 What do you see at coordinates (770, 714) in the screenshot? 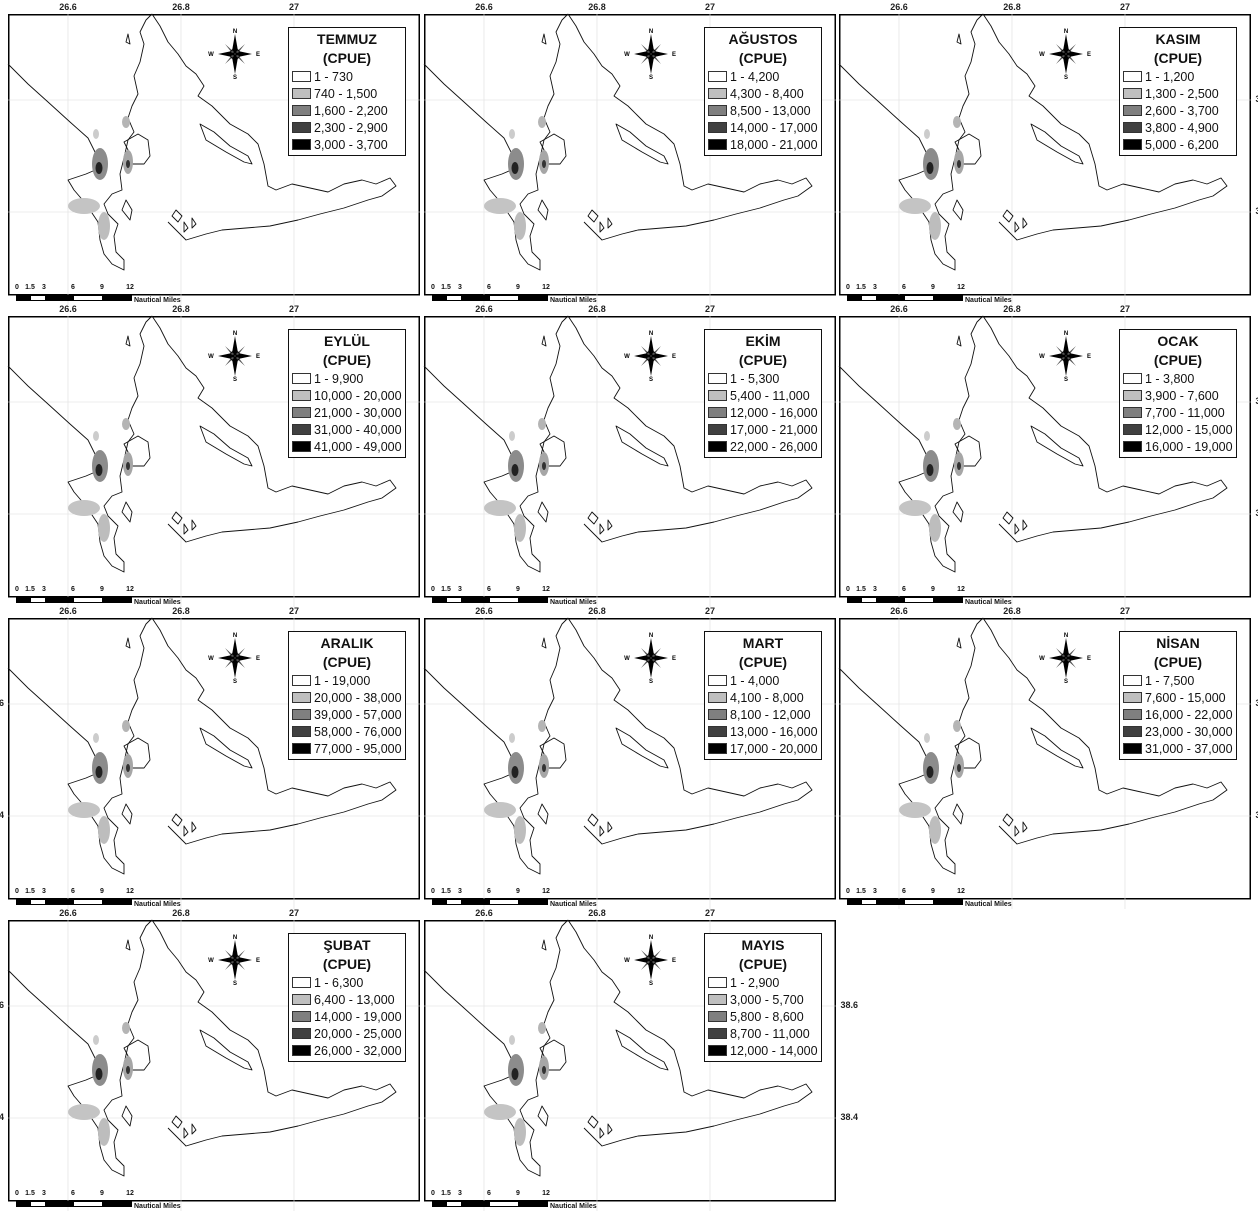
I see `legend-class-label: 8,100 - 12,000` at bounding box center [770, 714].